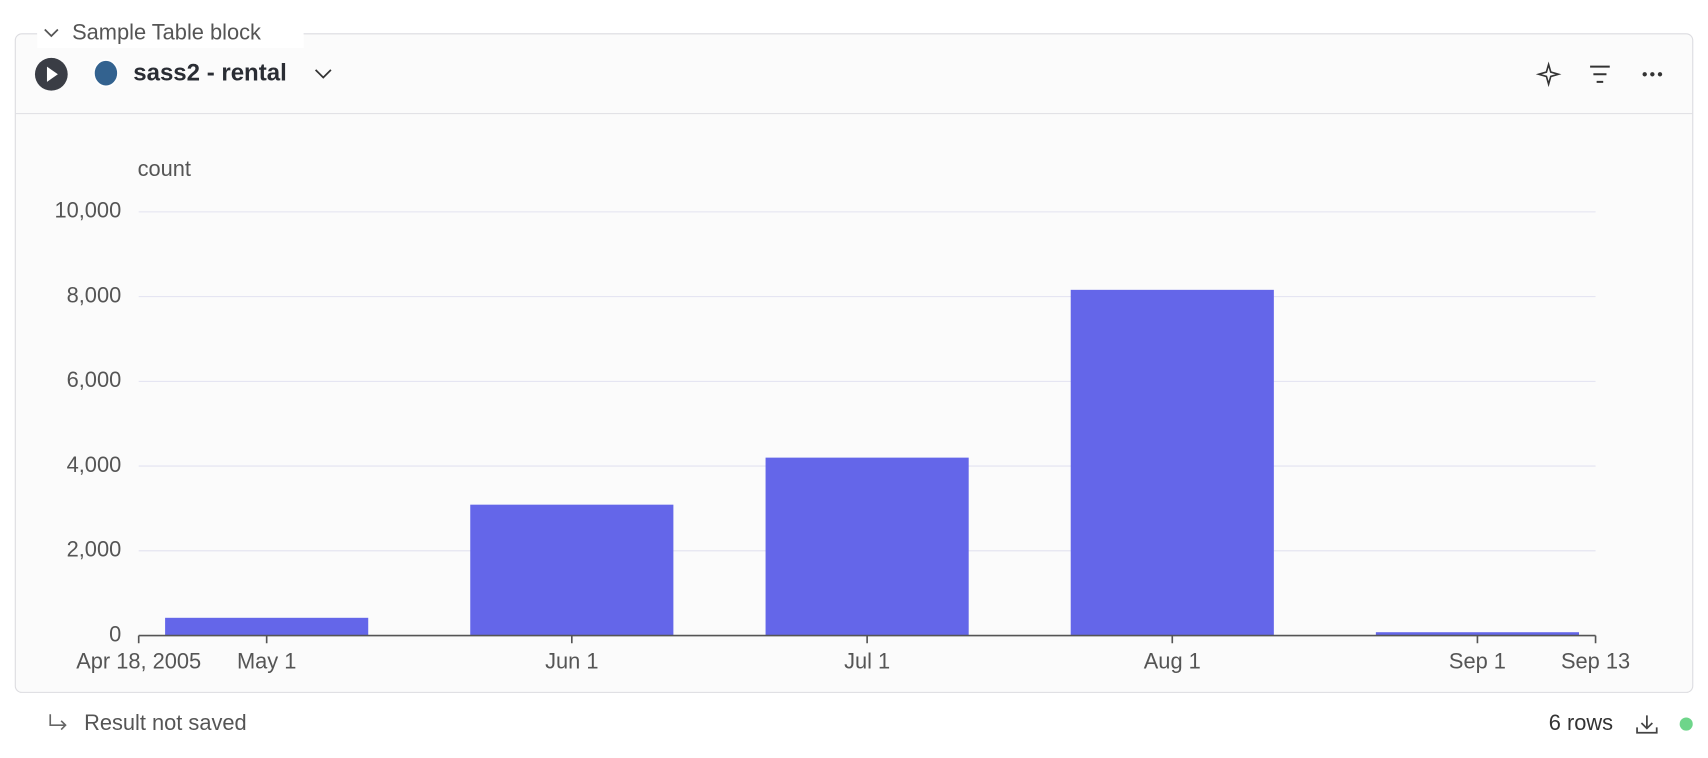  Describe the element at coordinates (1477, 661) in the screenshot. I see `x-tick-label: Sep 1` at that location.